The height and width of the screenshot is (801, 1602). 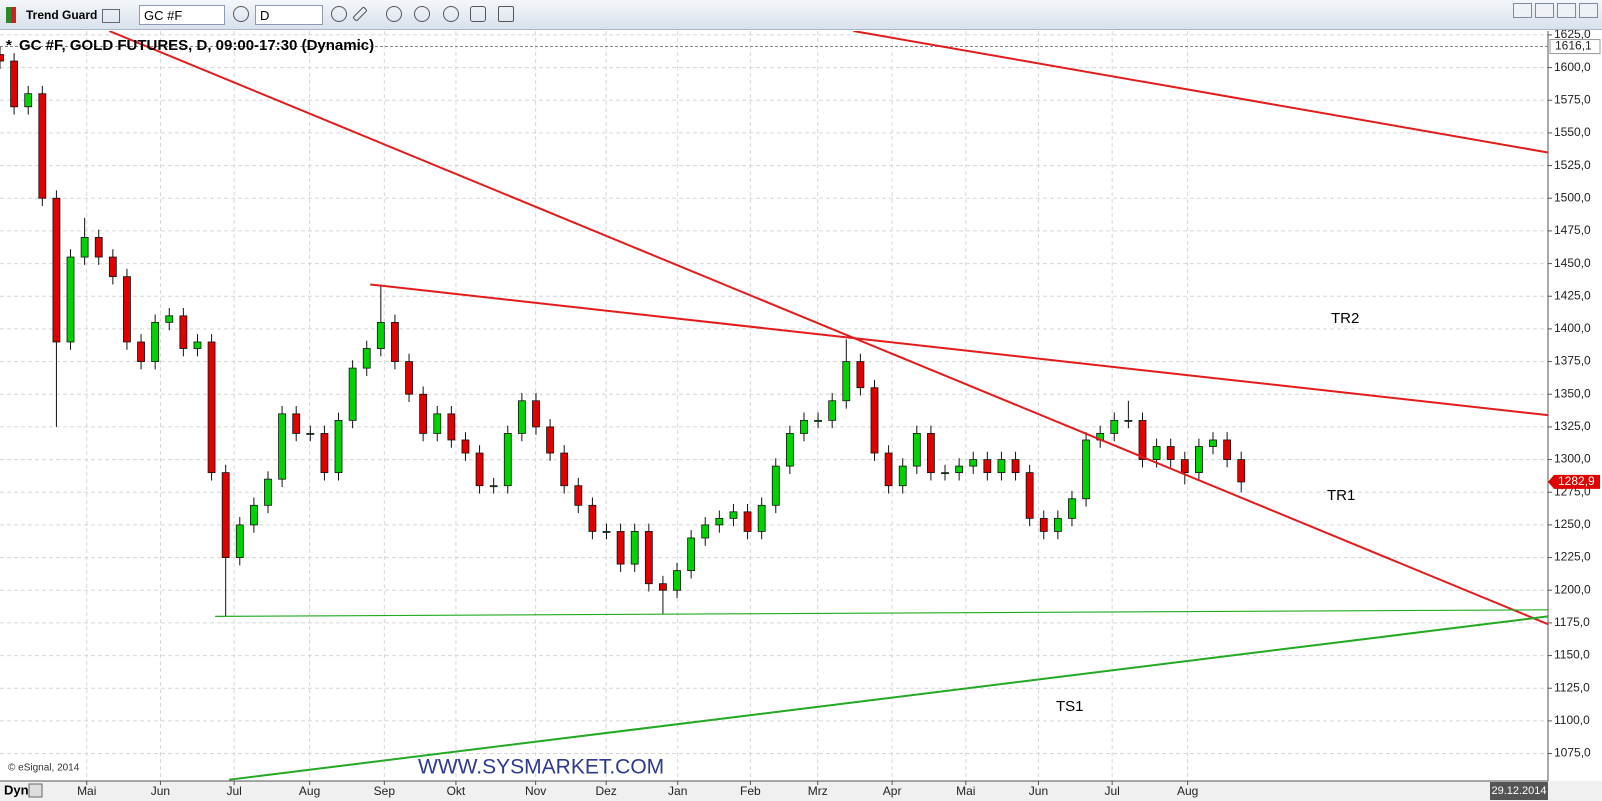 What do you see at coordinates (111, 16) in the screenshot?
I see `link-icon` at bounding box center [111, 16].